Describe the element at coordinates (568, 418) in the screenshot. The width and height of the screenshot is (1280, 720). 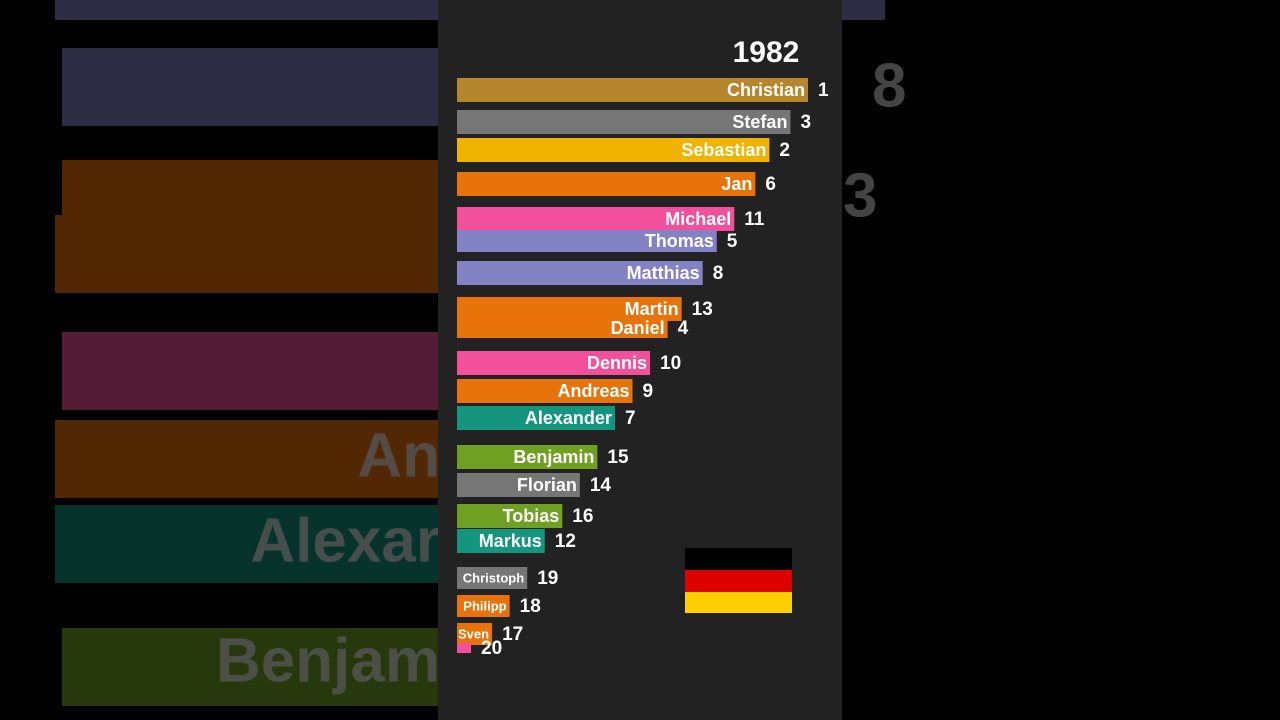
I see `bar-name: Alexander` at that location.